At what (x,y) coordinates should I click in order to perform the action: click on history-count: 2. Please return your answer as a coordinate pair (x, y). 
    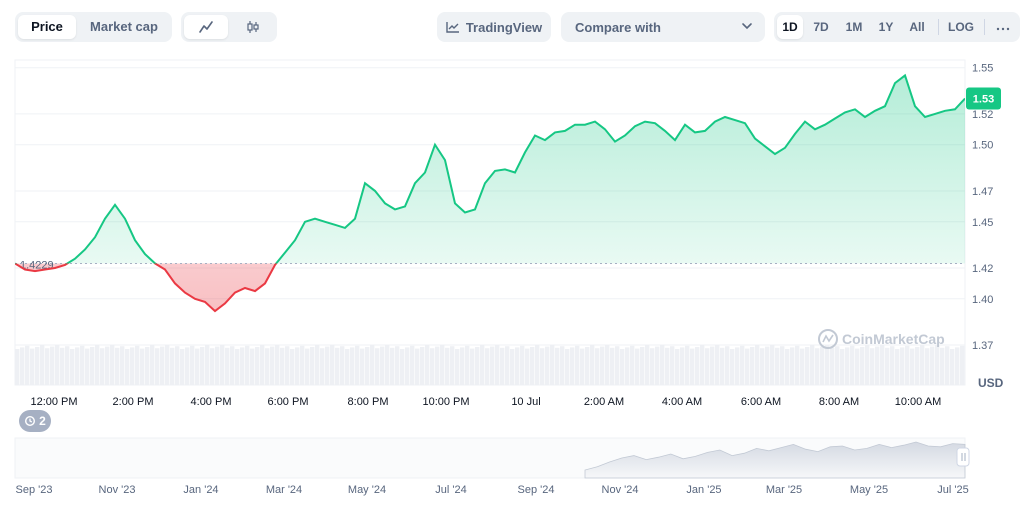
    Looking at the image, I should click on (42, 421).